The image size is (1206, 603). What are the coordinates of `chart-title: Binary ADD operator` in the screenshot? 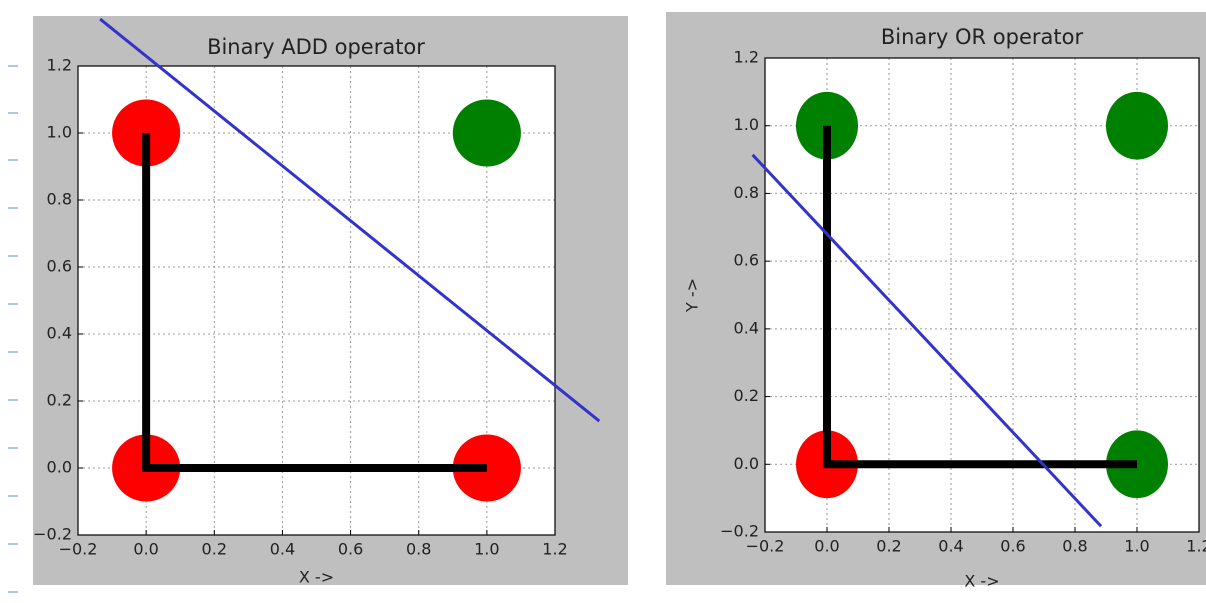 It's located at (316, 47).